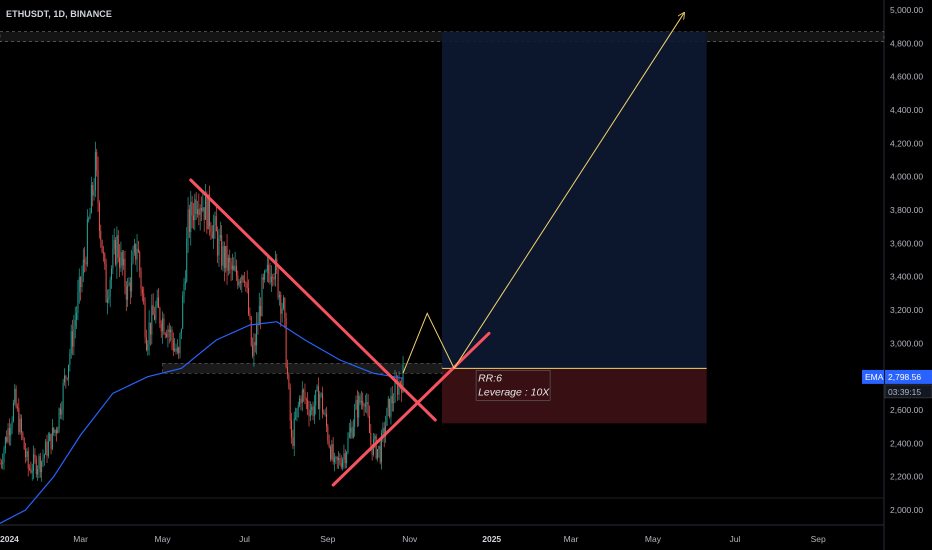  Describe the element at coordinates (873, 376) in the screenshot. I see `ema-tag-label-bg` at that location.